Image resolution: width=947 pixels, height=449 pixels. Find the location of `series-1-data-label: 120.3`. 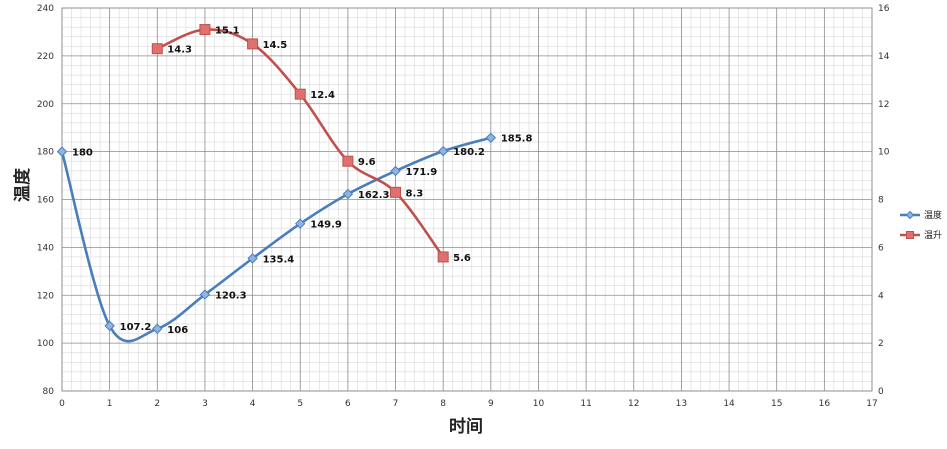

series-1-data-label: 120.3 is located at coordinates (231, 296).